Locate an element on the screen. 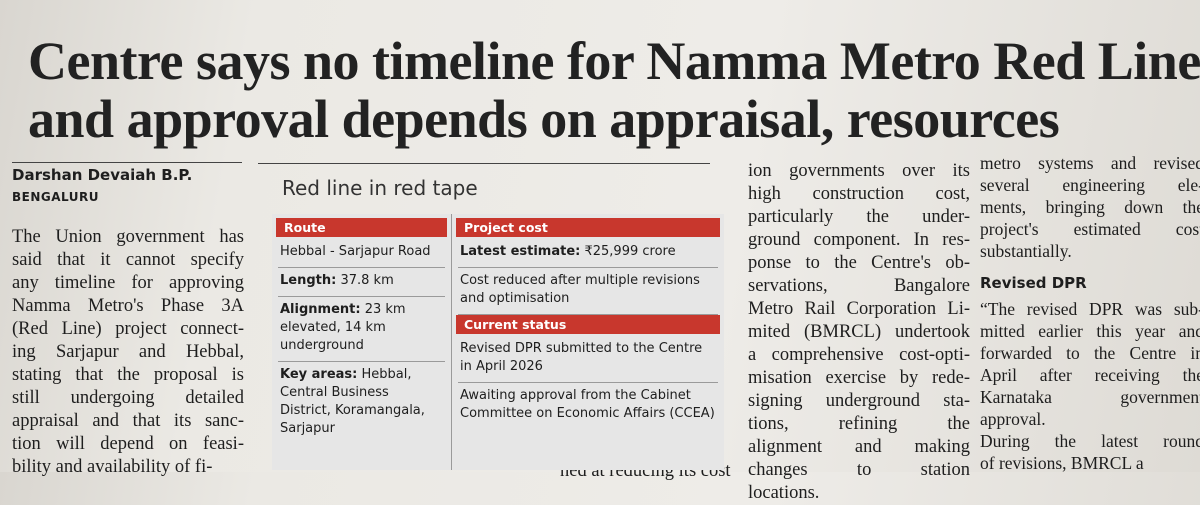  section-heading: Current status is located at coordinates (588, 324).